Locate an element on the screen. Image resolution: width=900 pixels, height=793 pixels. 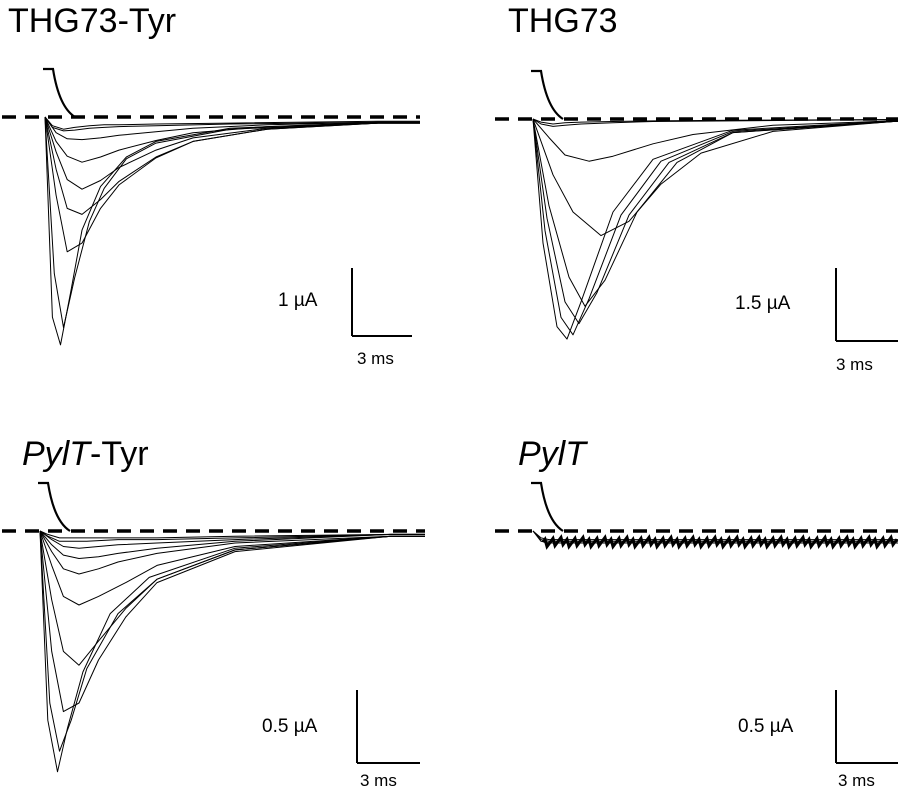
current-scale-label: 1.5 µA is located at coordinates (763, 303).